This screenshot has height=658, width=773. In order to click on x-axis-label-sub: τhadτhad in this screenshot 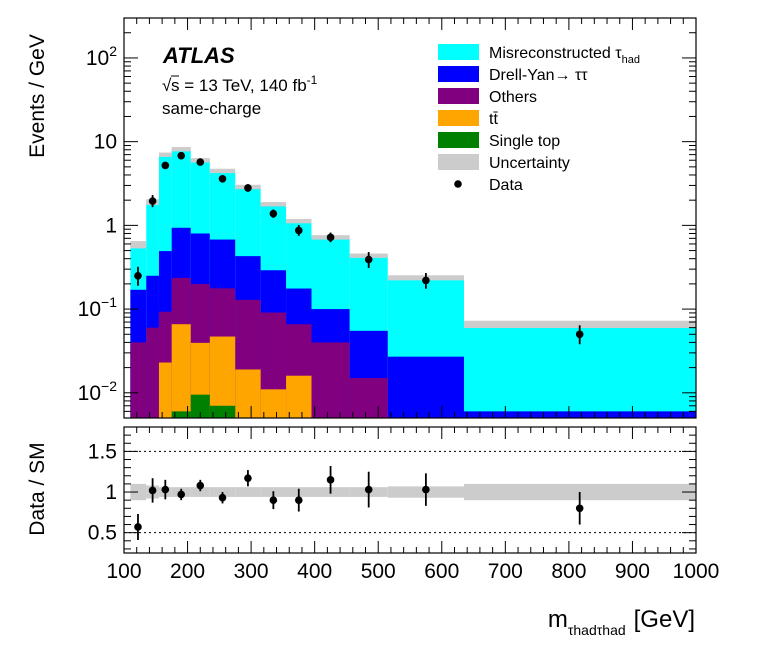, I will do `click(597, 630)`.